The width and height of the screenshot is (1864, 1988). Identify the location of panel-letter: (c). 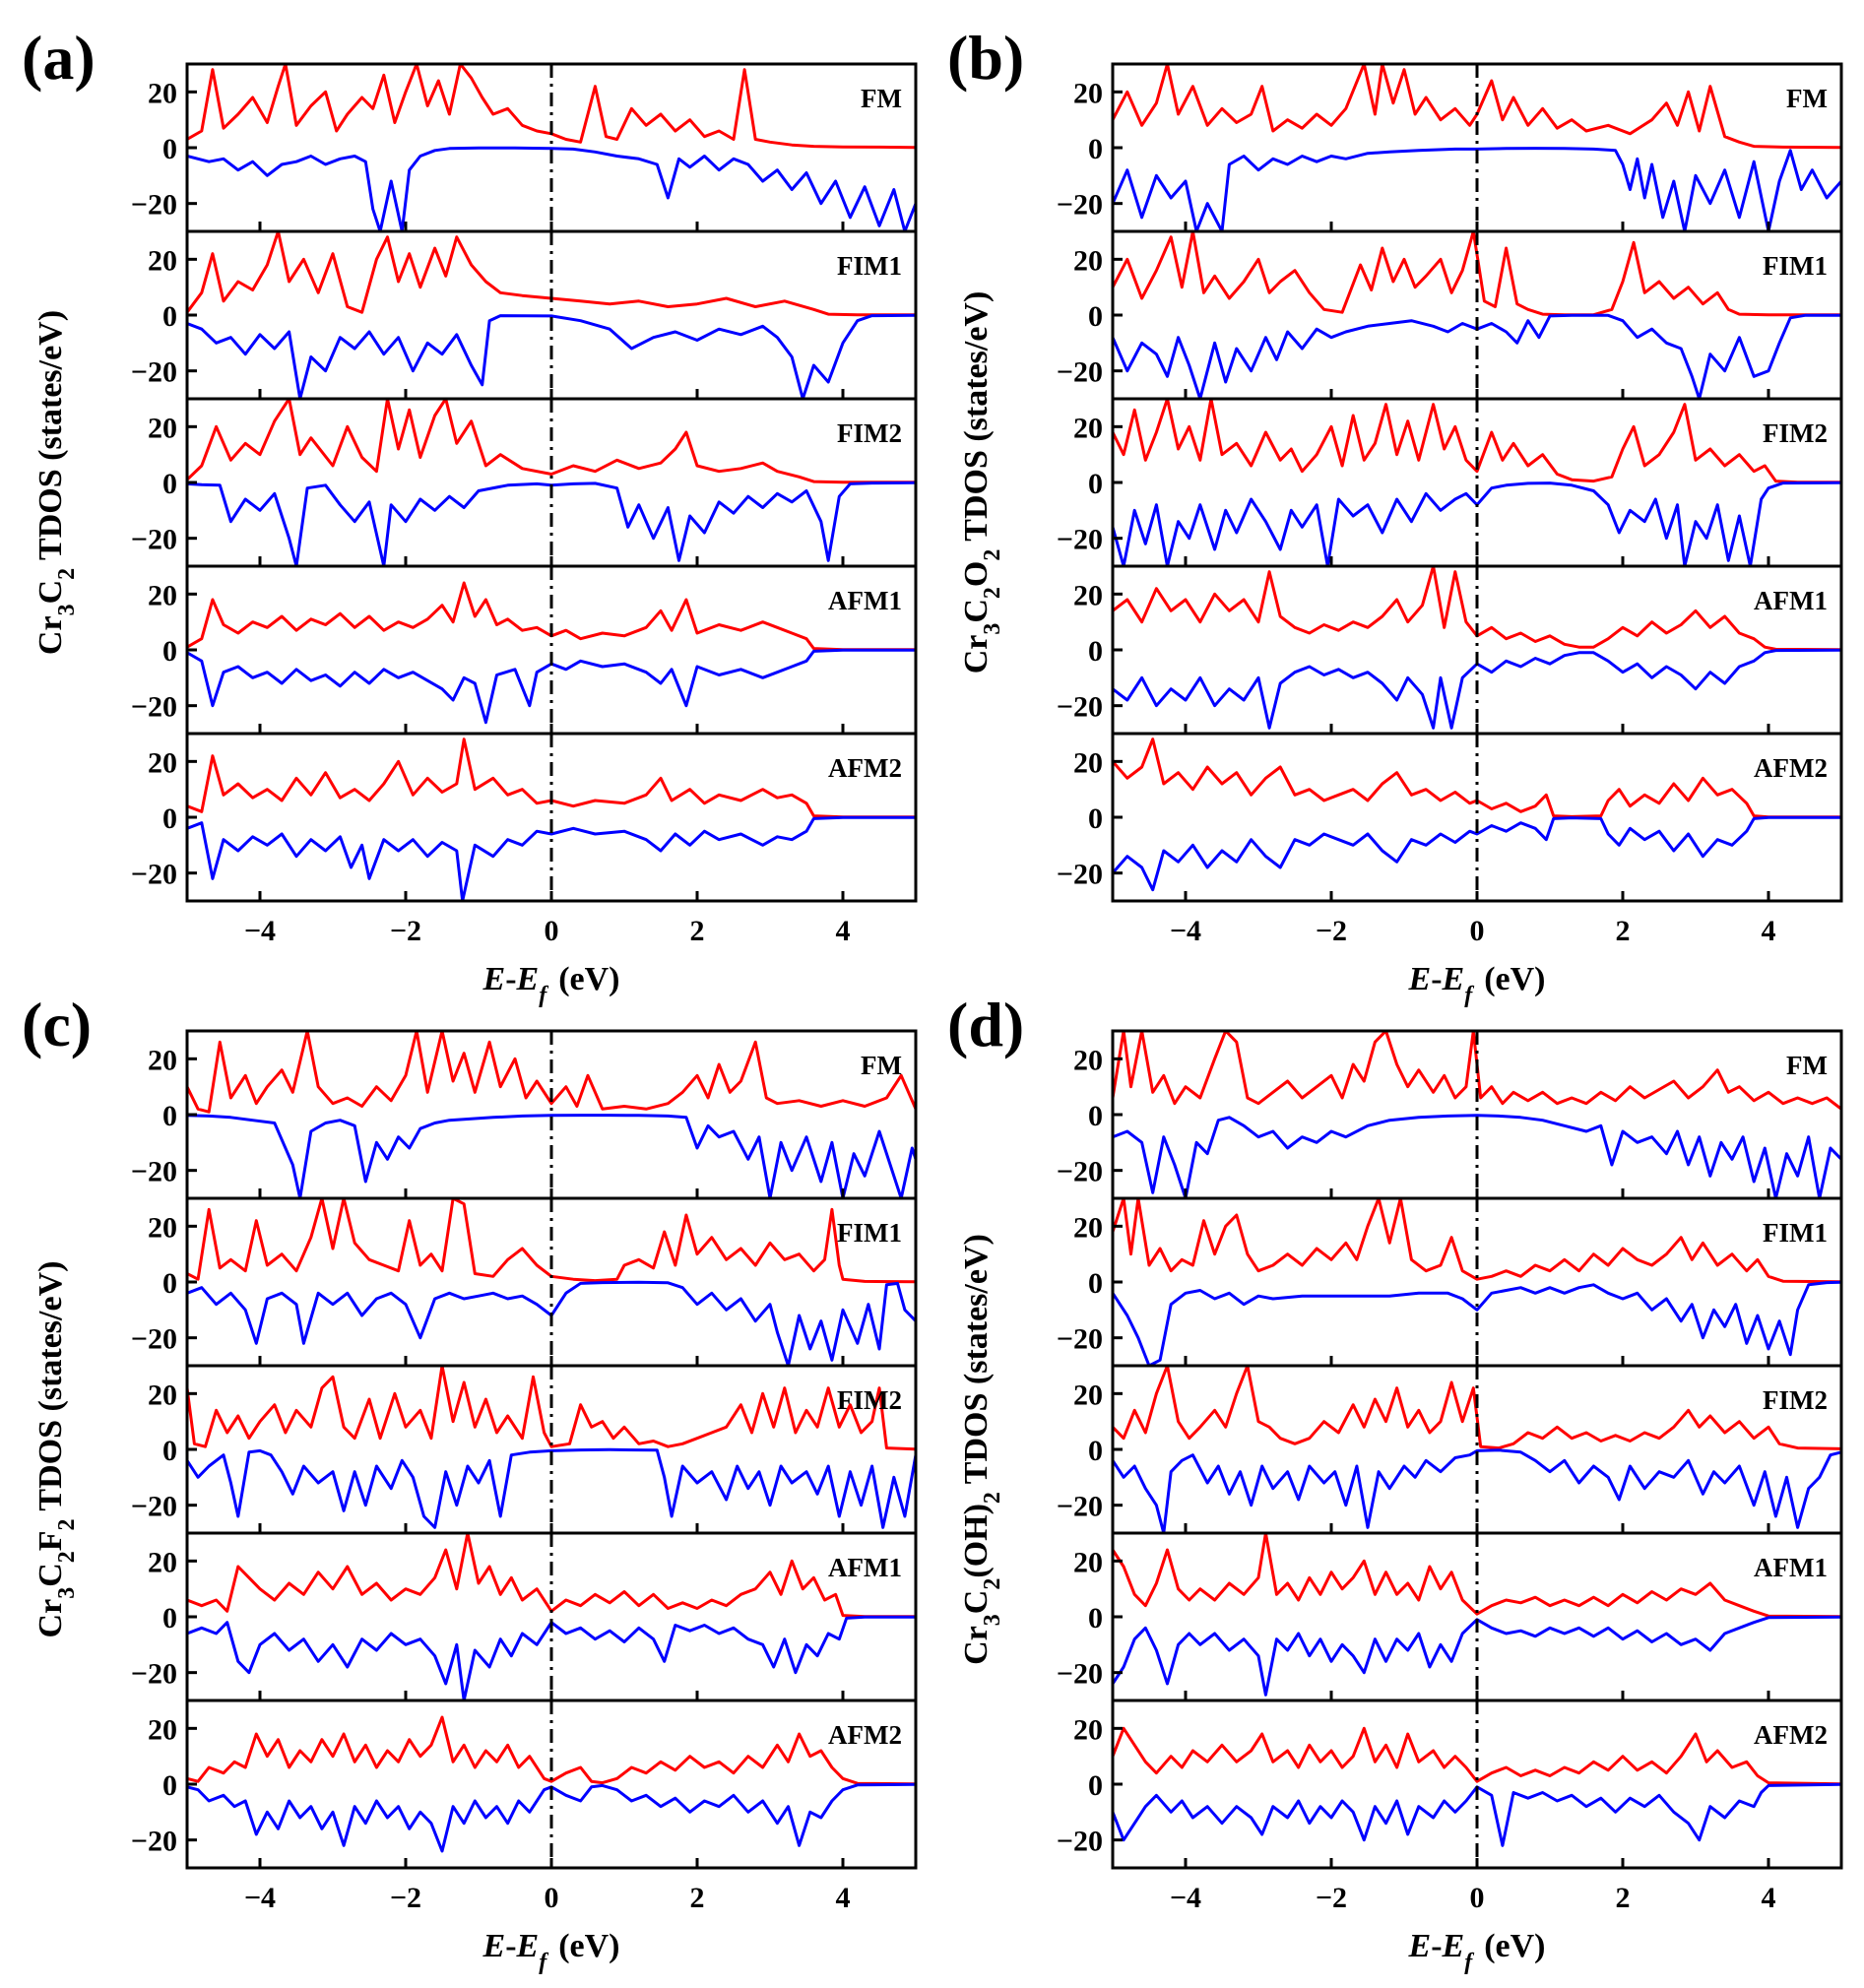
(57, 1025).